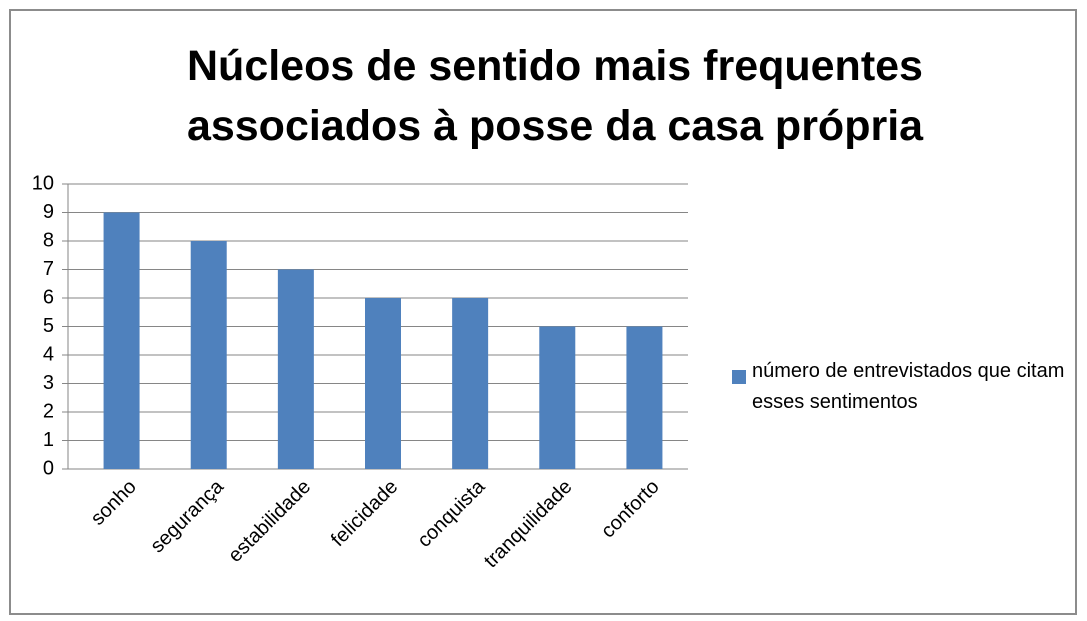 The width and height of the screenshot is (1087, 621). I want to click on y-tick-label: 1, so click(48, 440).